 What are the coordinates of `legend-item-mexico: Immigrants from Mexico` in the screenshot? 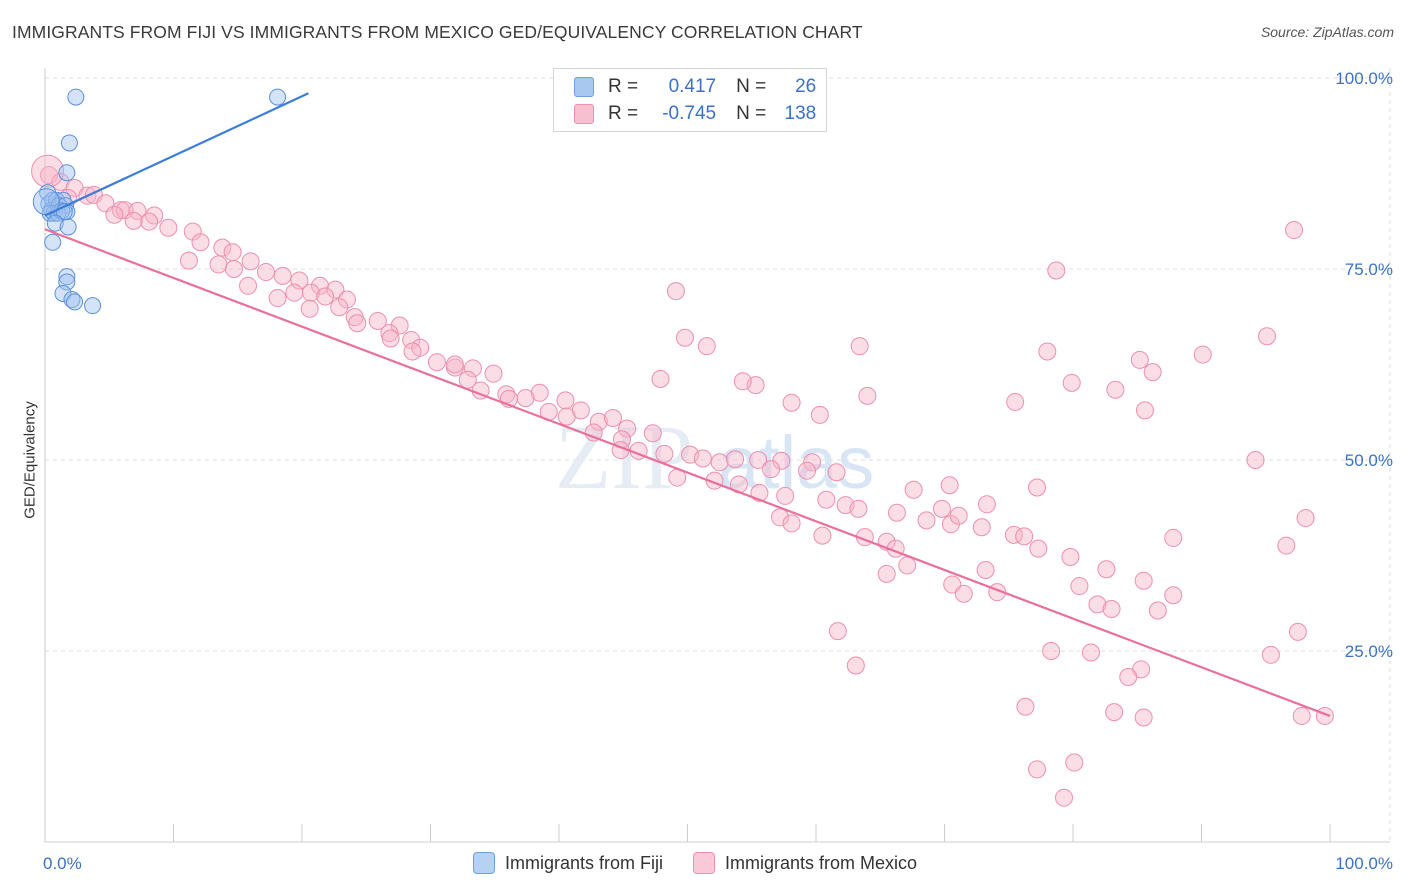 It's located at (805, 863).